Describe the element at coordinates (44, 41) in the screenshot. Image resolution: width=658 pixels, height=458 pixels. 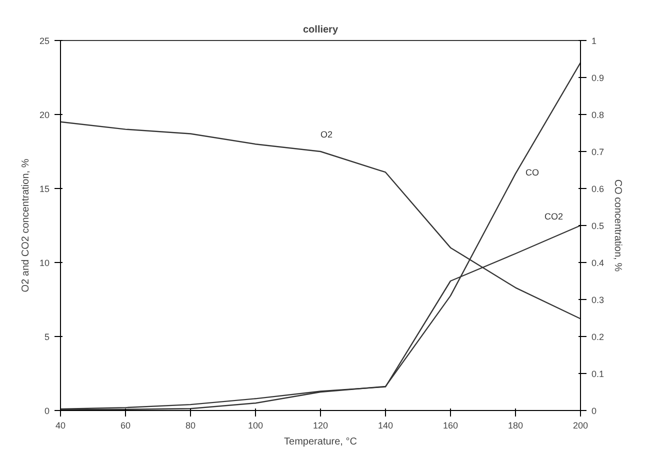
I see `y-tick-label: 25` at that location.